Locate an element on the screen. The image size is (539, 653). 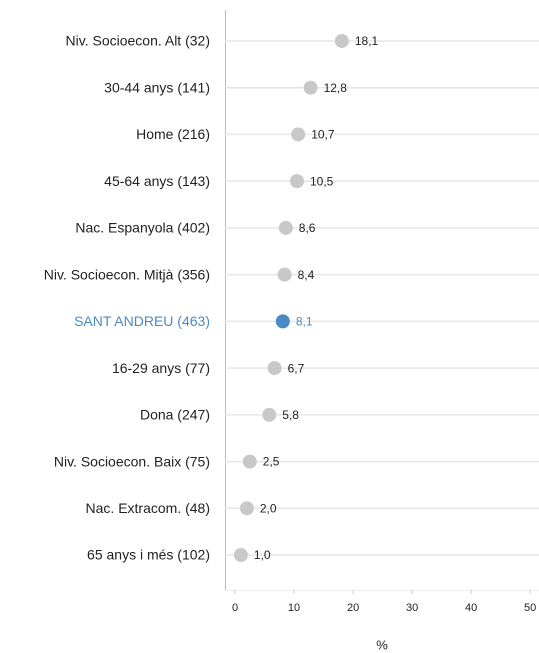
data-label: 8,4 is located at coordinates (306, 275).